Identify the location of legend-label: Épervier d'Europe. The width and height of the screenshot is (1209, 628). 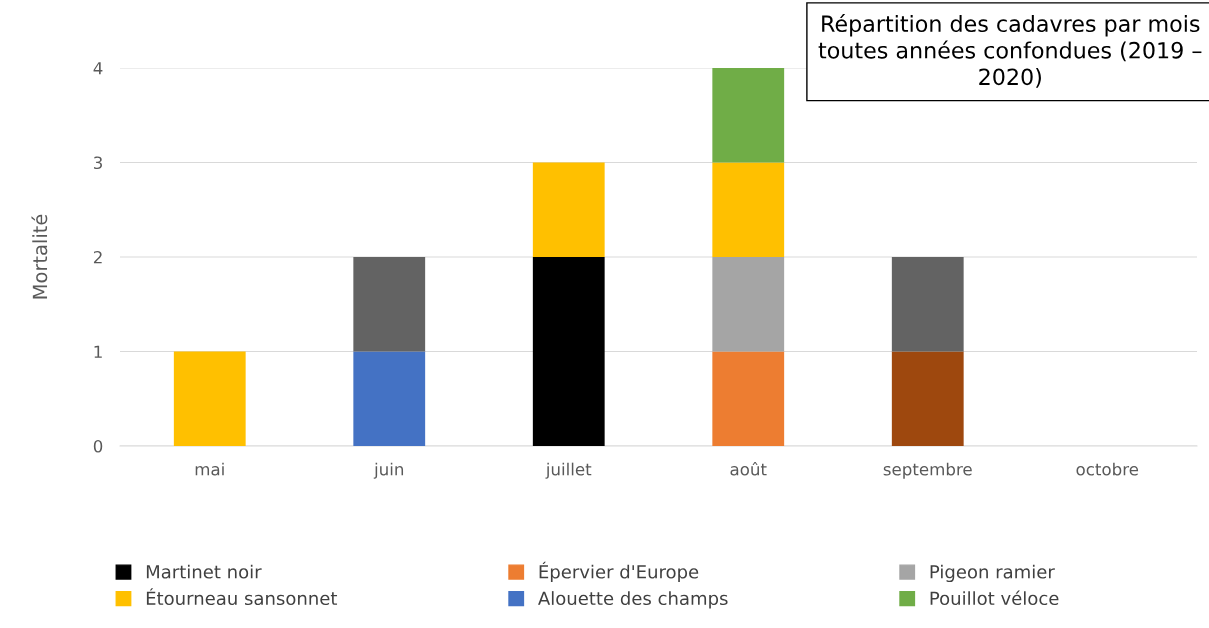
(619, 572).